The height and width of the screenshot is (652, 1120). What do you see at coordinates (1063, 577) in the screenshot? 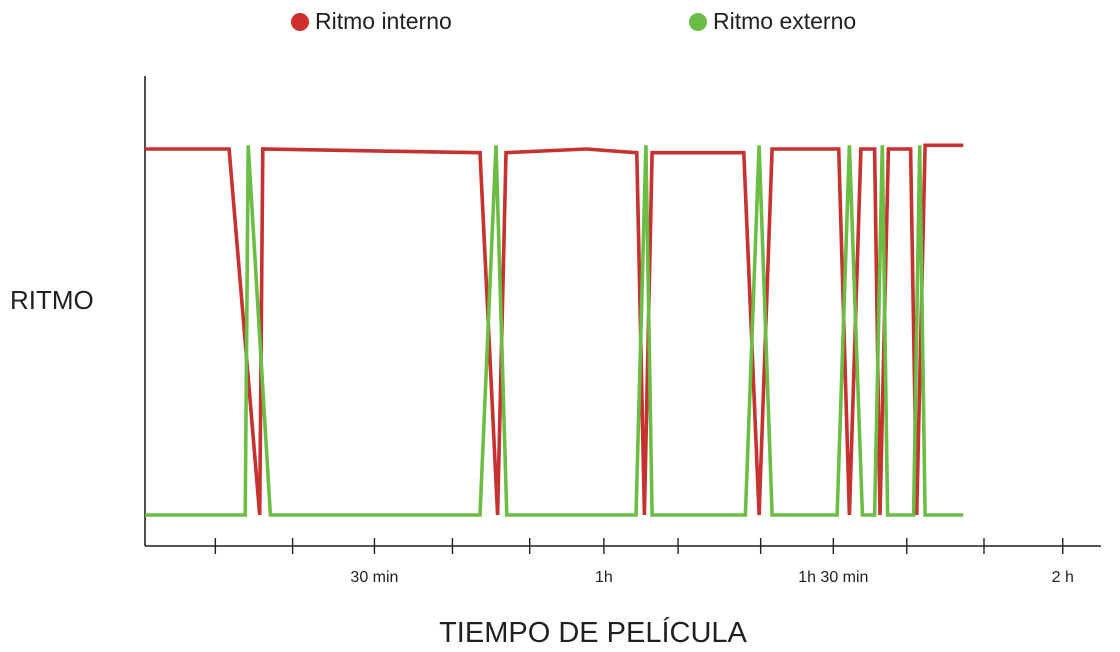
I see `x-tick-label-11: 2 h` at bounding box center [1063, 577].